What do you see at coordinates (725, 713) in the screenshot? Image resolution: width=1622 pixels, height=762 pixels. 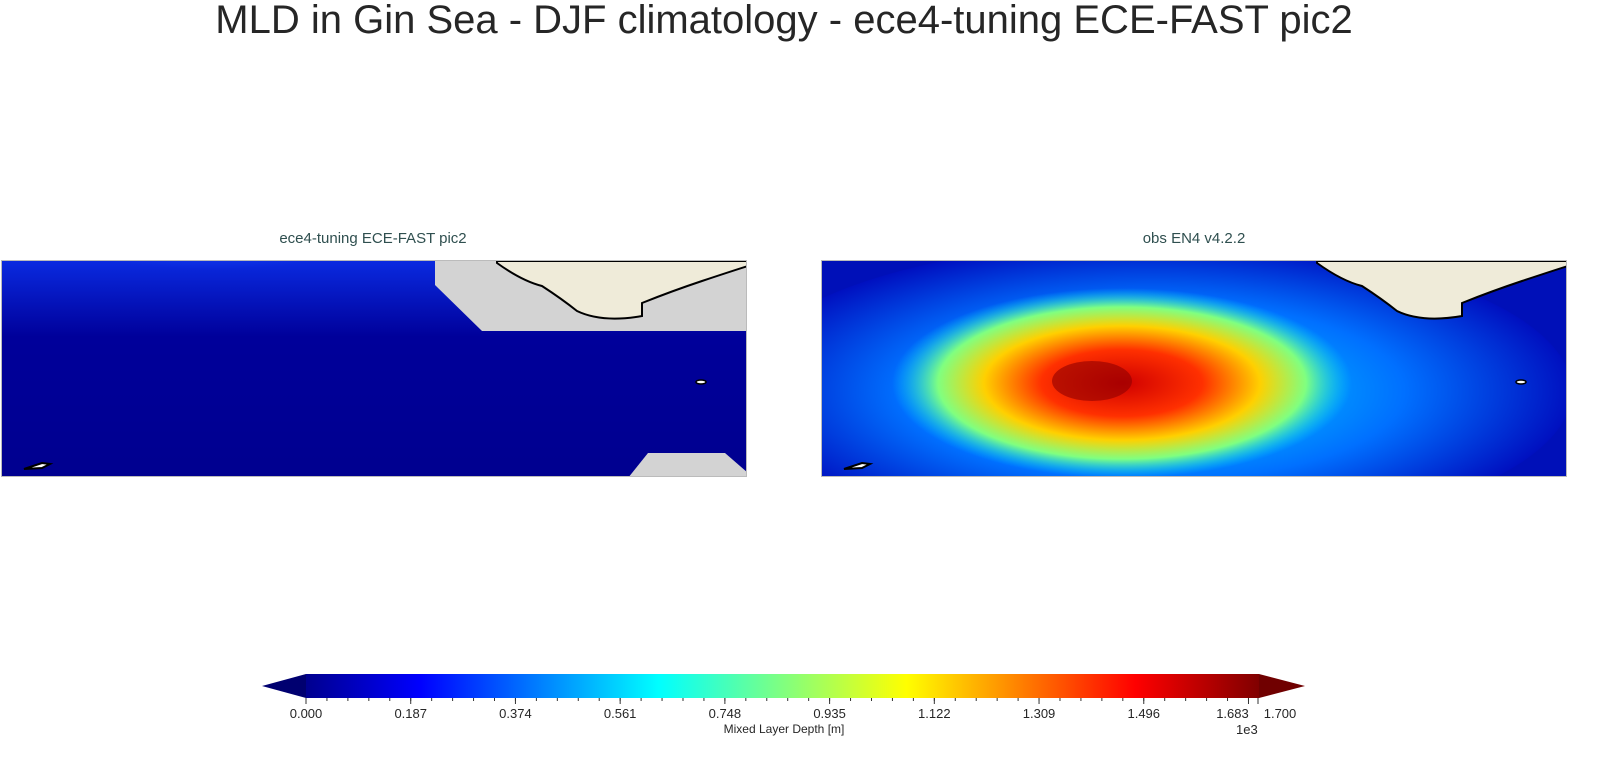 I see `colorbar-tick-label: 0.748` at bounding box center [725, 713].